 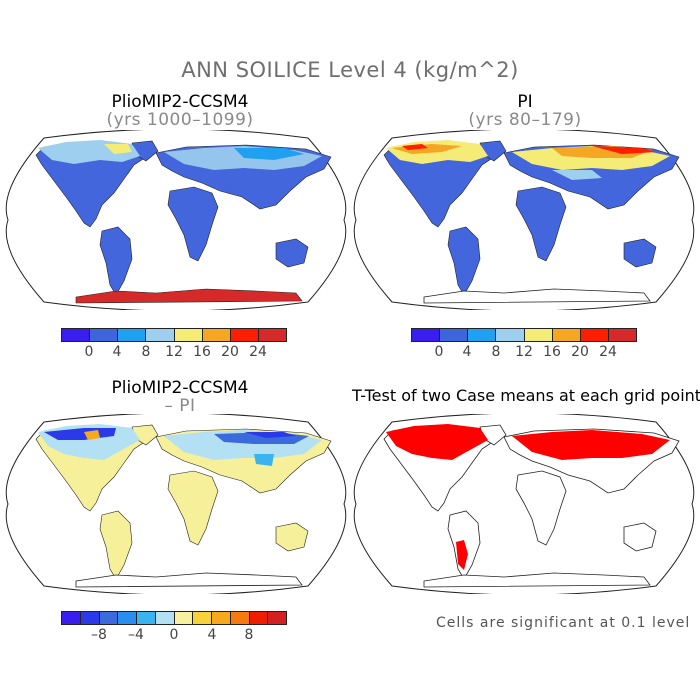 I want to click on colorbar-diff-ticks: –8 –4 0 4 8, so click(x=174, y=636).